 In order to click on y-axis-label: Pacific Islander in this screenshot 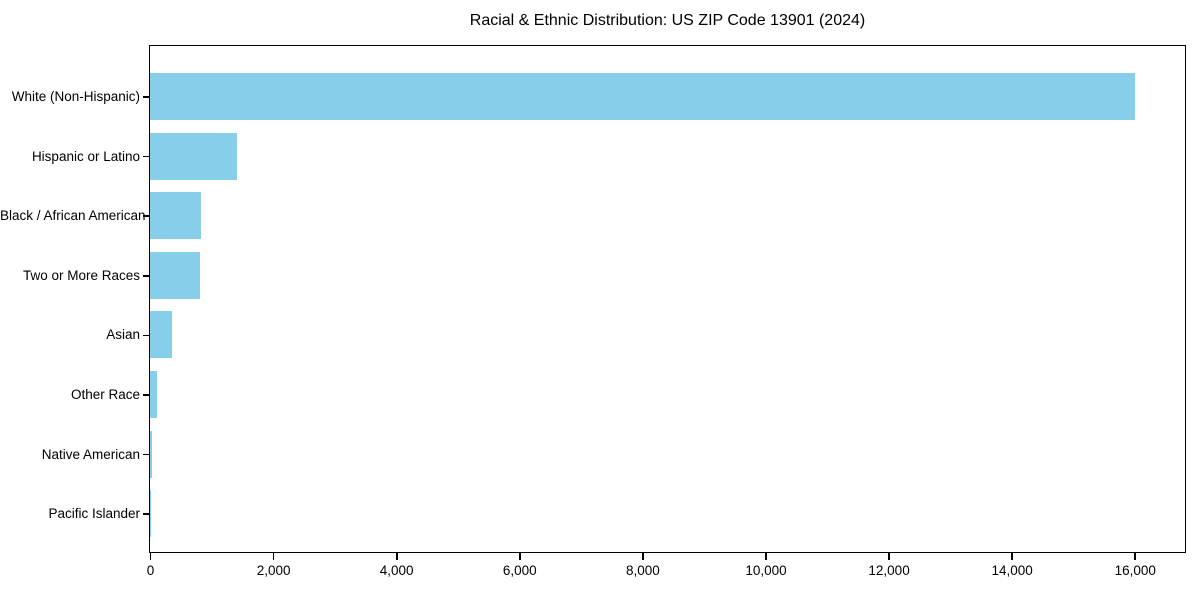, I will do `click(94, 514)`.